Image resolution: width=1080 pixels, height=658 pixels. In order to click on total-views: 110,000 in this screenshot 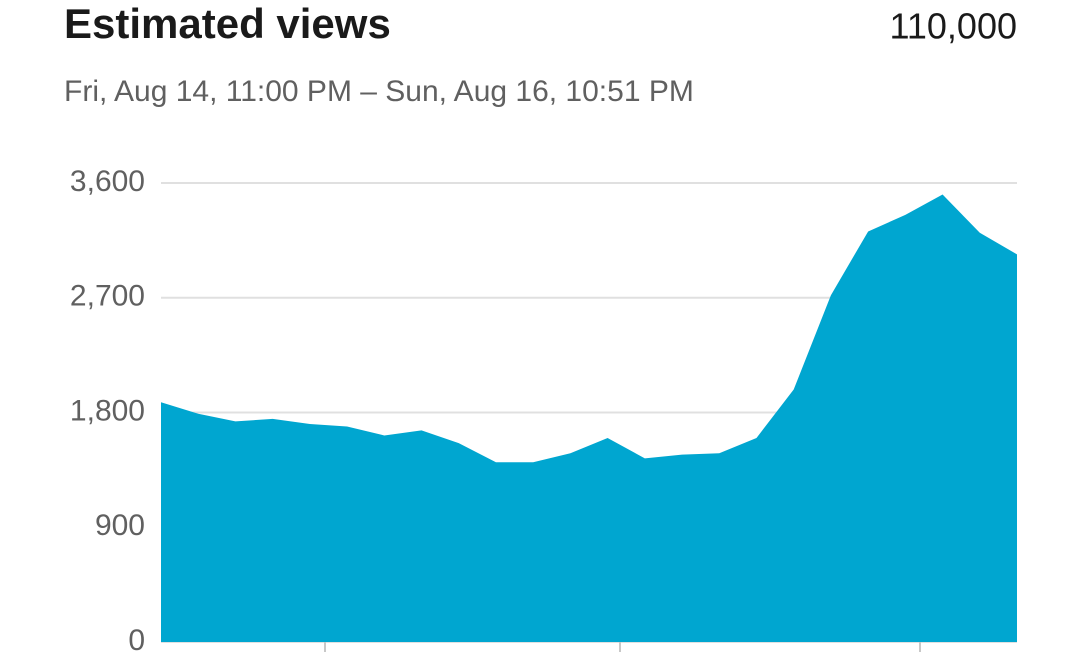, I will do `click(953, 26)`.